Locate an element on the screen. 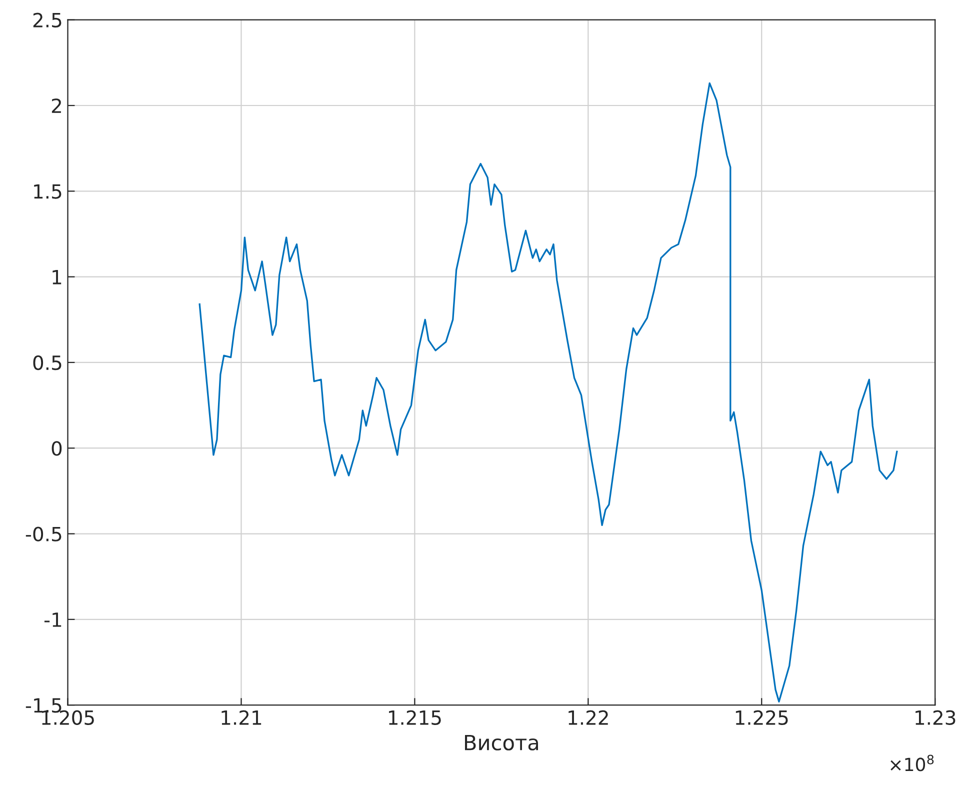 The height and width of the screenshot is (794, 968). y-tick-label: -1 is located at coordinates (53, 619).